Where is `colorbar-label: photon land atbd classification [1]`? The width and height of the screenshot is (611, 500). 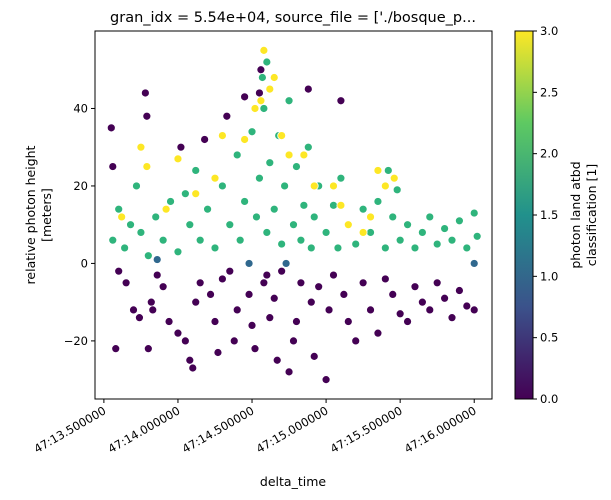 colorbar-label: photon land atbd classification [1] is located at coordinates (583, 214).